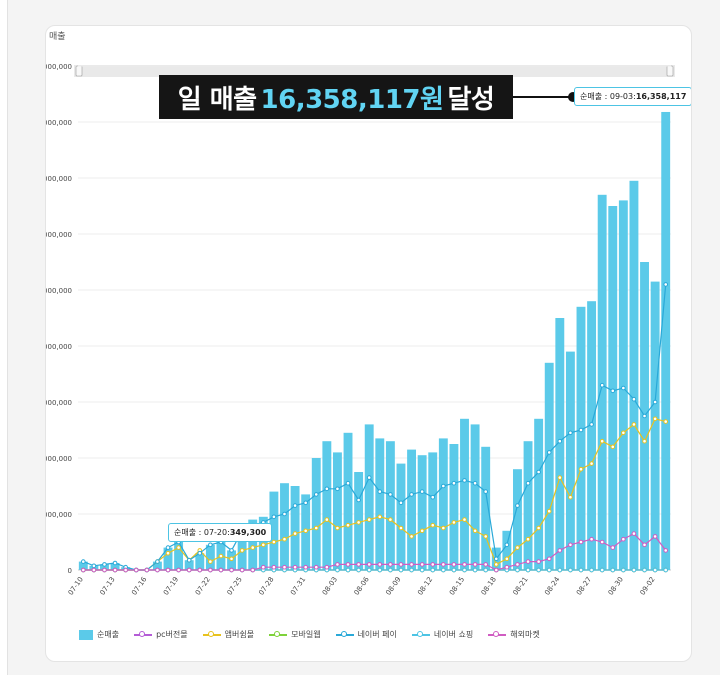  I want to click on legend-label: 네이버 페이, so click(377, 634).